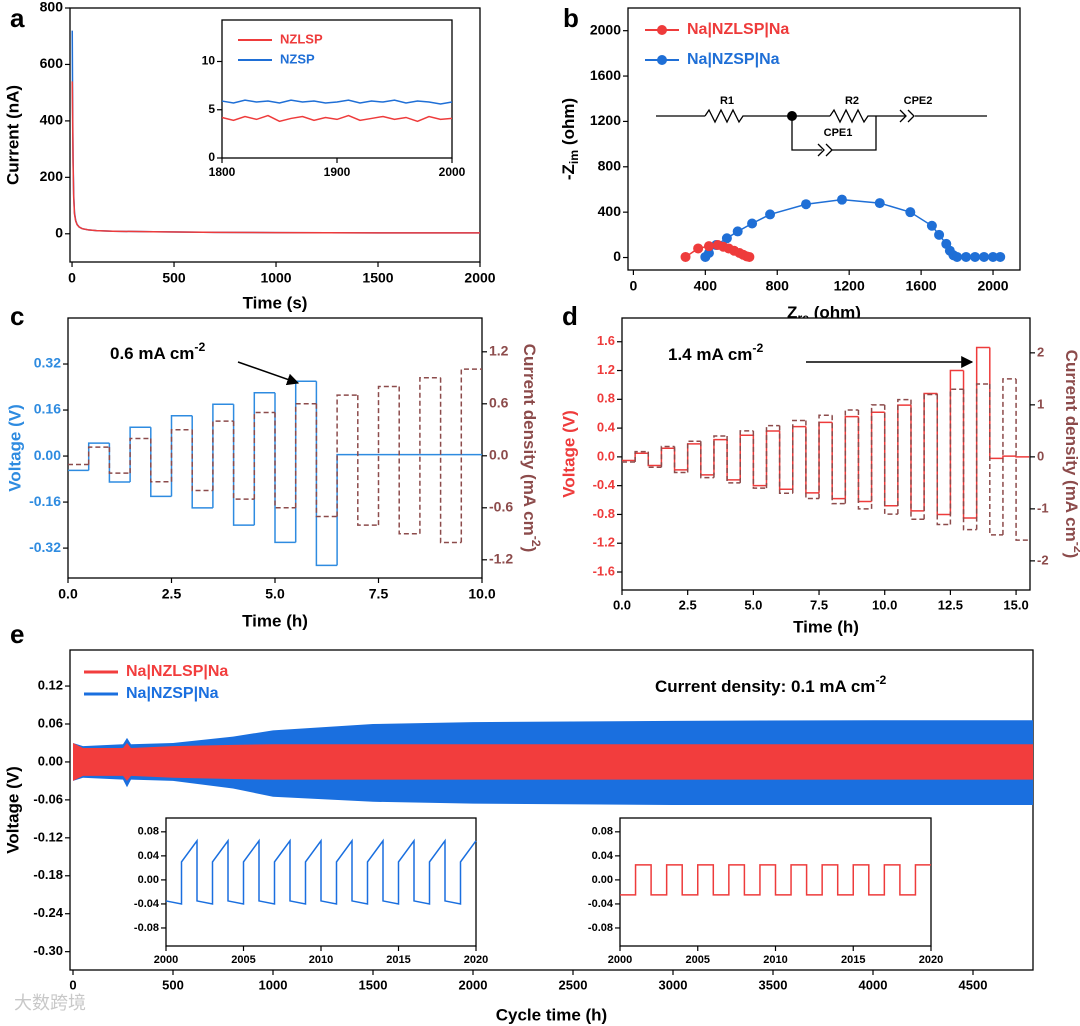  Describe the element at coordinates (50, 722) in the screenshot. I see `y-tick-label: 0.06` at that location.